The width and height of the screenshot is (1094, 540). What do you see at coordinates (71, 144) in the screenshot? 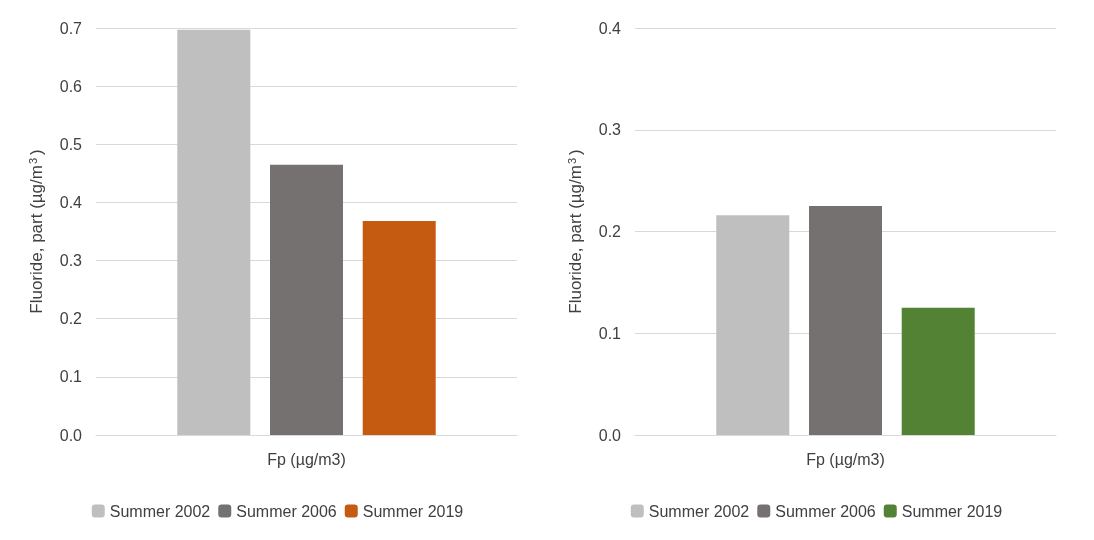
I see `y-tick-label: 0.5` at bounding box center [71, 144].